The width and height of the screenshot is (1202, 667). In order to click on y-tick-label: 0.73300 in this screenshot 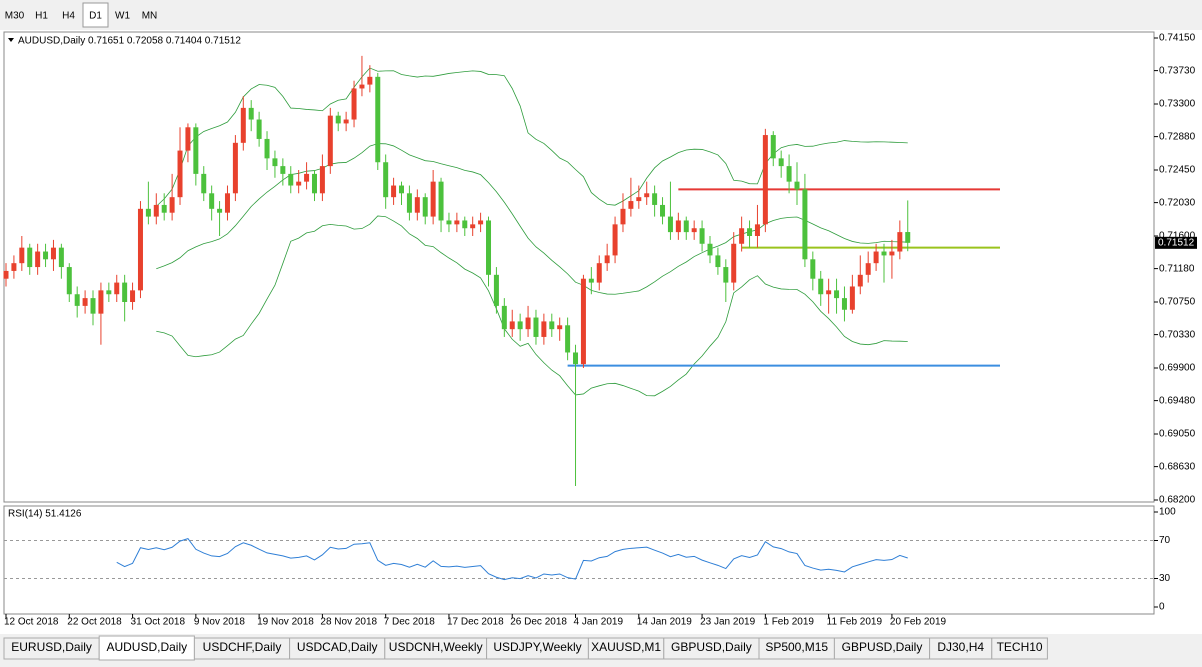, I will do `click(1177, 104)`.